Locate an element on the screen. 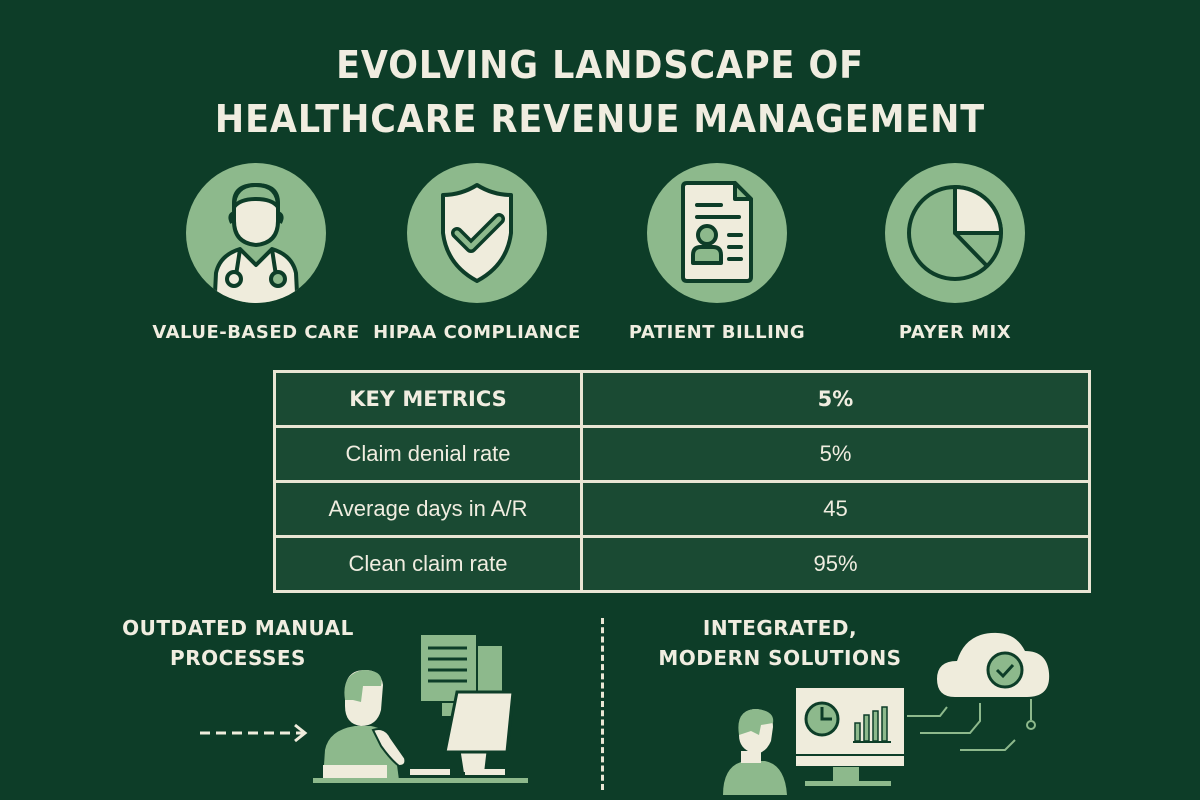 The image size is (1200, 800). metric-label: Average days in A/R is located at coordinates (428, 509).